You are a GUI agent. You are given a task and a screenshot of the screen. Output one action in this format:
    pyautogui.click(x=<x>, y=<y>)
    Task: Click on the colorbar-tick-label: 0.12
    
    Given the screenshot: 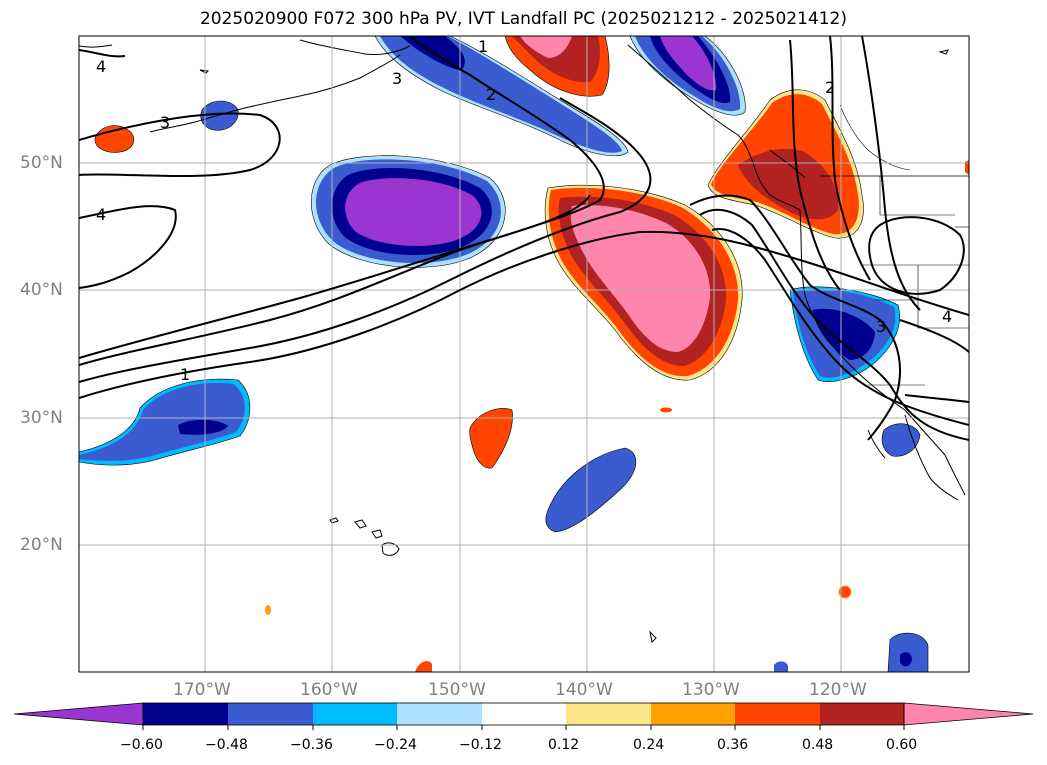 What is the action you would take?
    pyautogui.click(x=564, y=745)
    